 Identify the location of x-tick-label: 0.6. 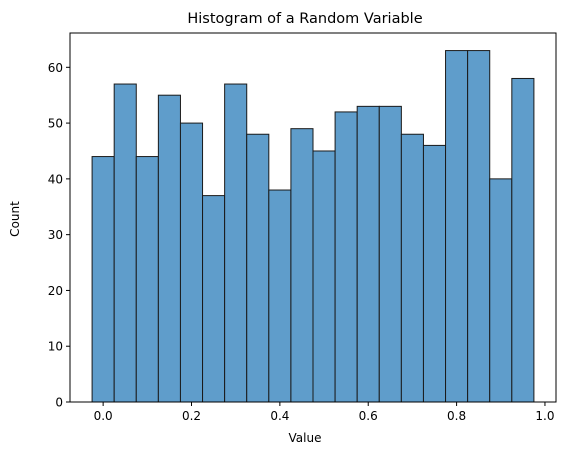
(368, 416).